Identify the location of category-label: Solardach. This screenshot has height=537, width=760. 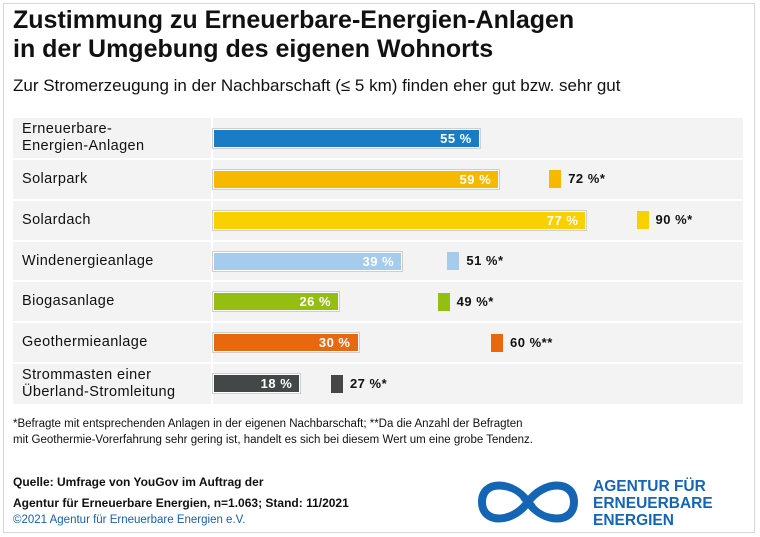
(56, 220).